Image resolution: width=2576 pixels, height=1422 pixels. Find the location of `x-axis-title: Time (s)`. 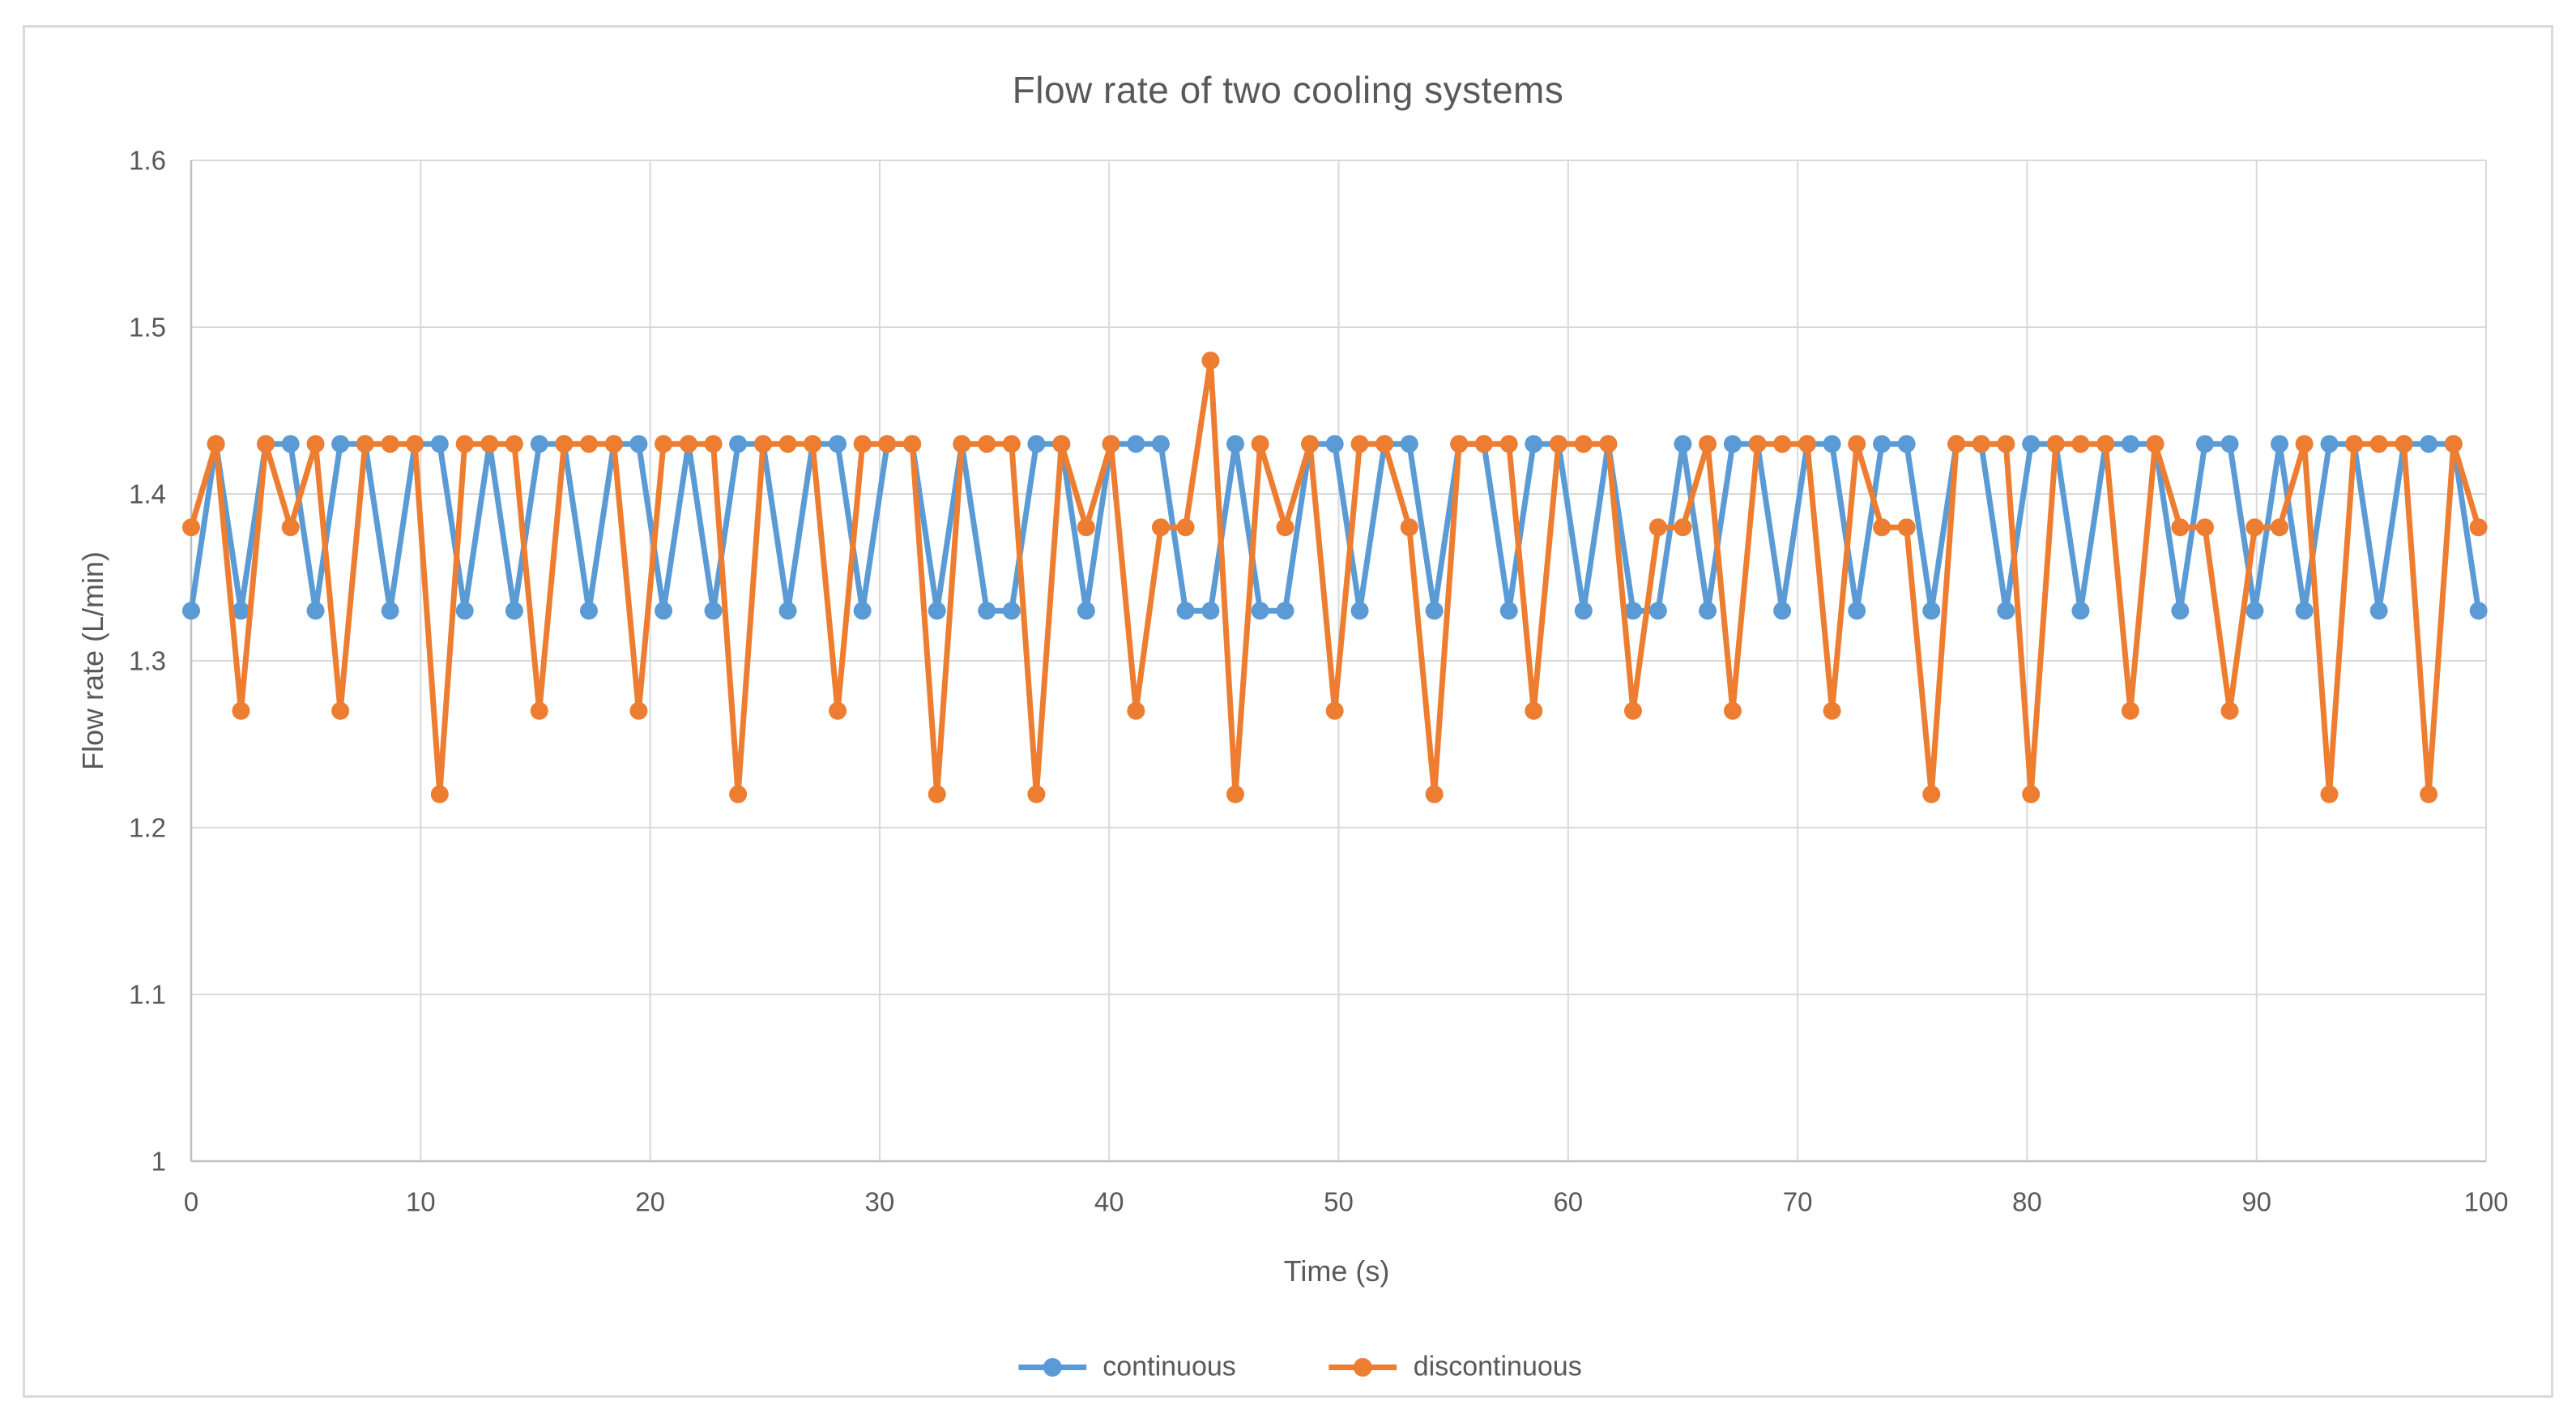

x-axis-title: Time (s) is located at coordinates (1337, 1271).